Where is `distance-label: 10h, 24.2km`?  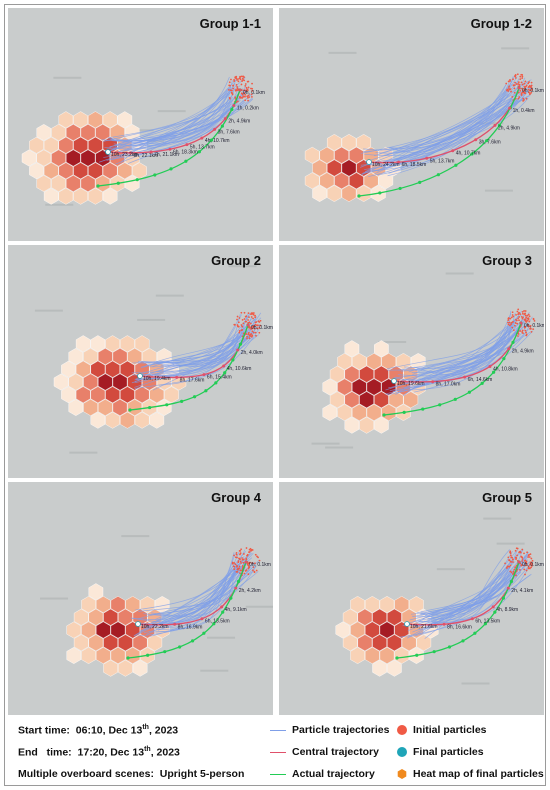
distance-label: 10h, 24.2km is located at coordinates (386, 165).